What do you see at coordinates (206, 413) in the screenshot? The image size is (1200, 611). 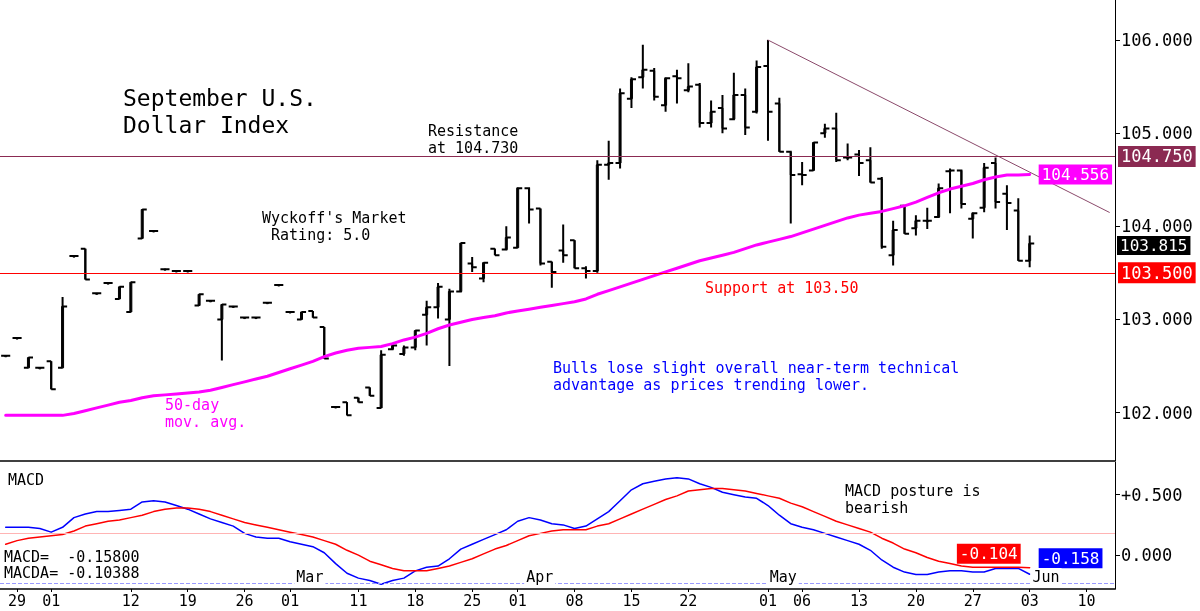 I see `series-label: 50-day mov. avg.` at bounding box center [206, 413].